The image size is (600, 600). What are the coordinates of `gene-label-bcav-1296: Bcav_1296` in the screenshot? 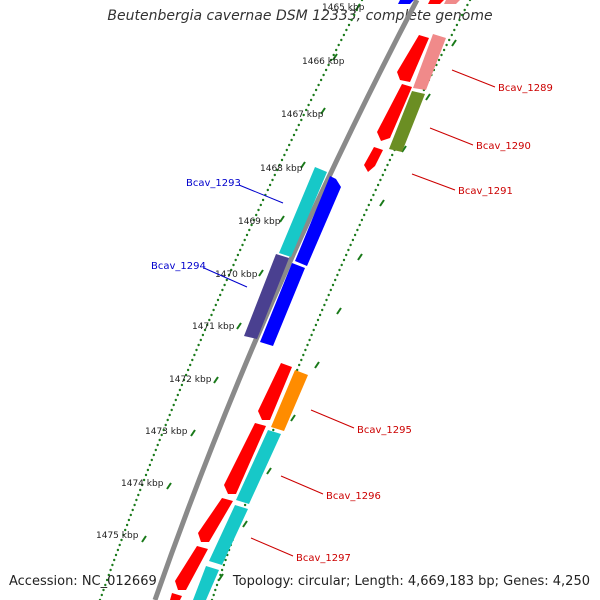 It's located at (353, 496).